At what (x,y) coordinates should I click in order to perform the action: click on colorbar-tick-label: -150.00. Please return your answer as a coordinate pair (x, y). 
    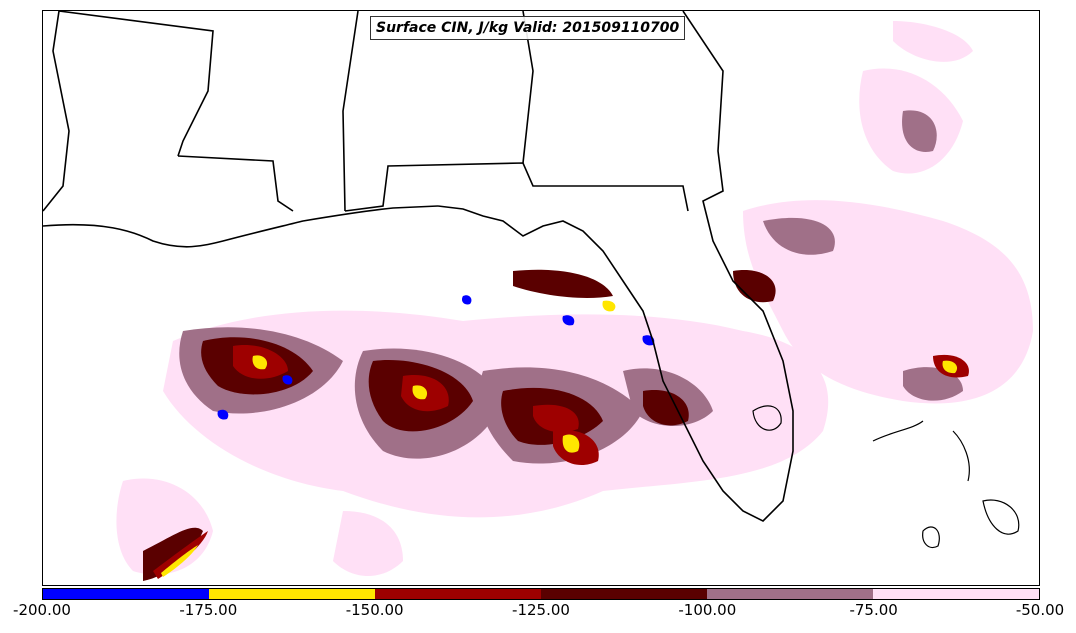
    Looking at the image, I should click on (374, 610).